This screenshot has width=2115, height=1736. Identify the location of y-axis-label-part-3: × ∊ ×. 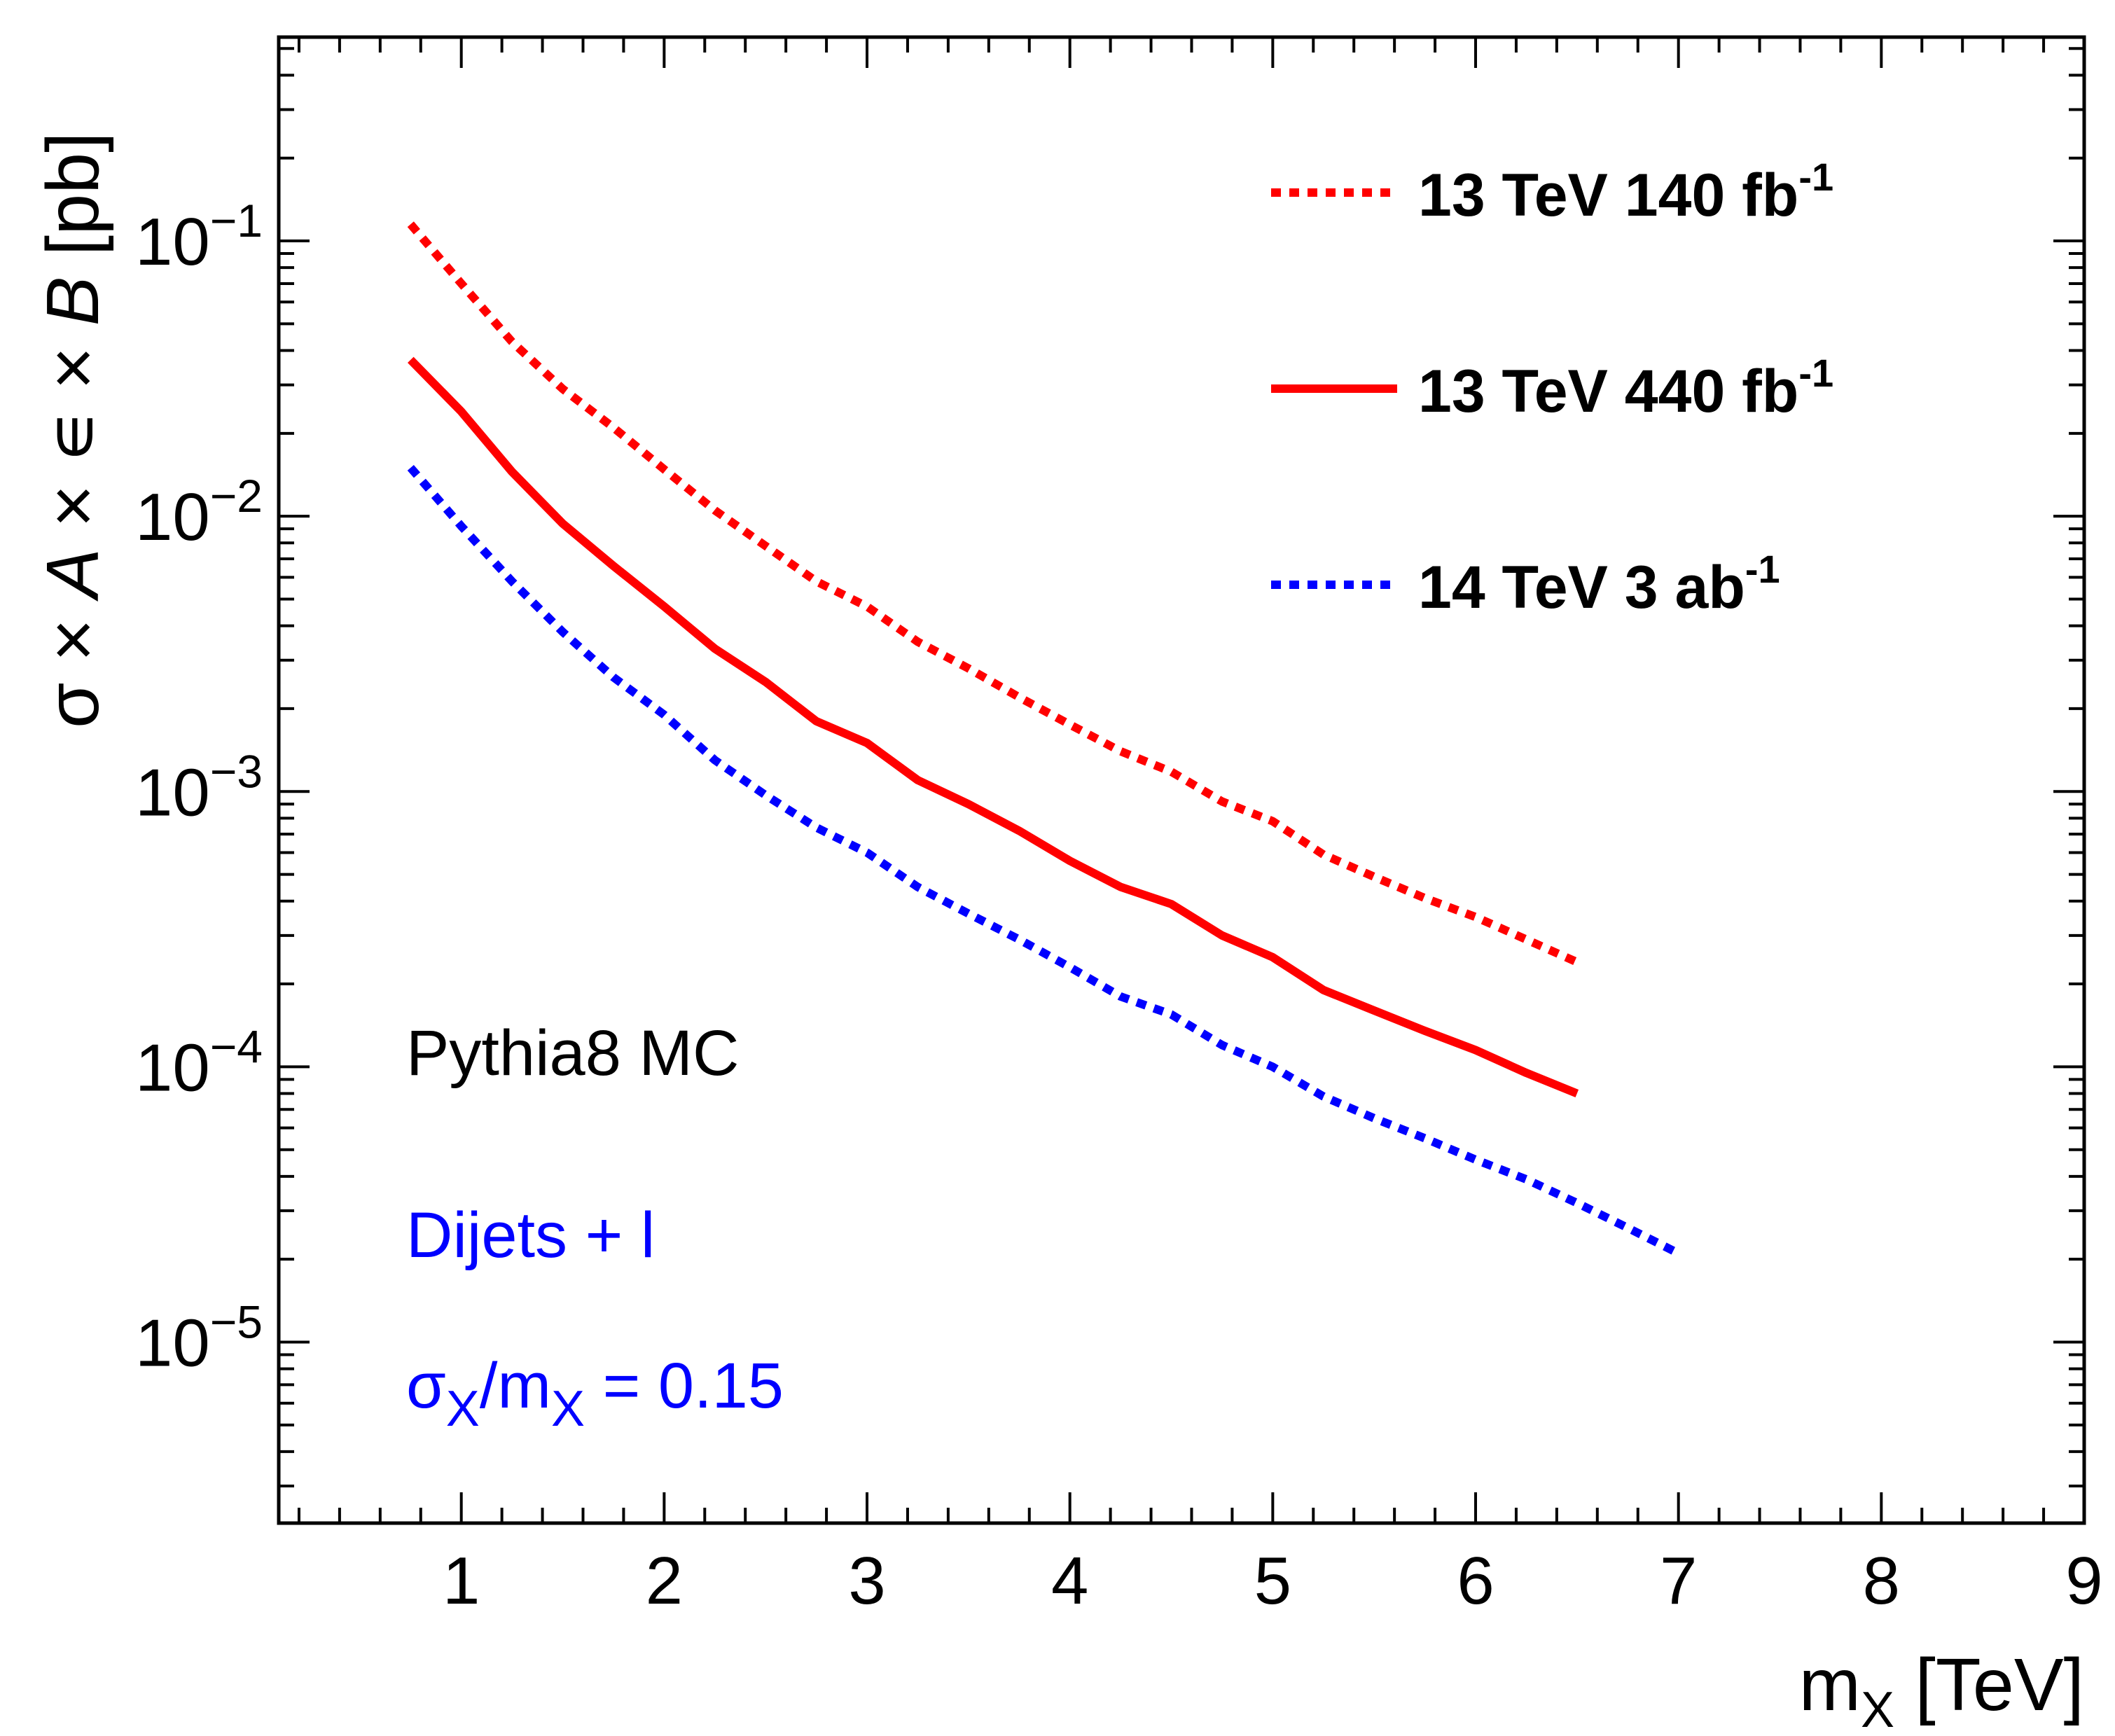
(73, 437).